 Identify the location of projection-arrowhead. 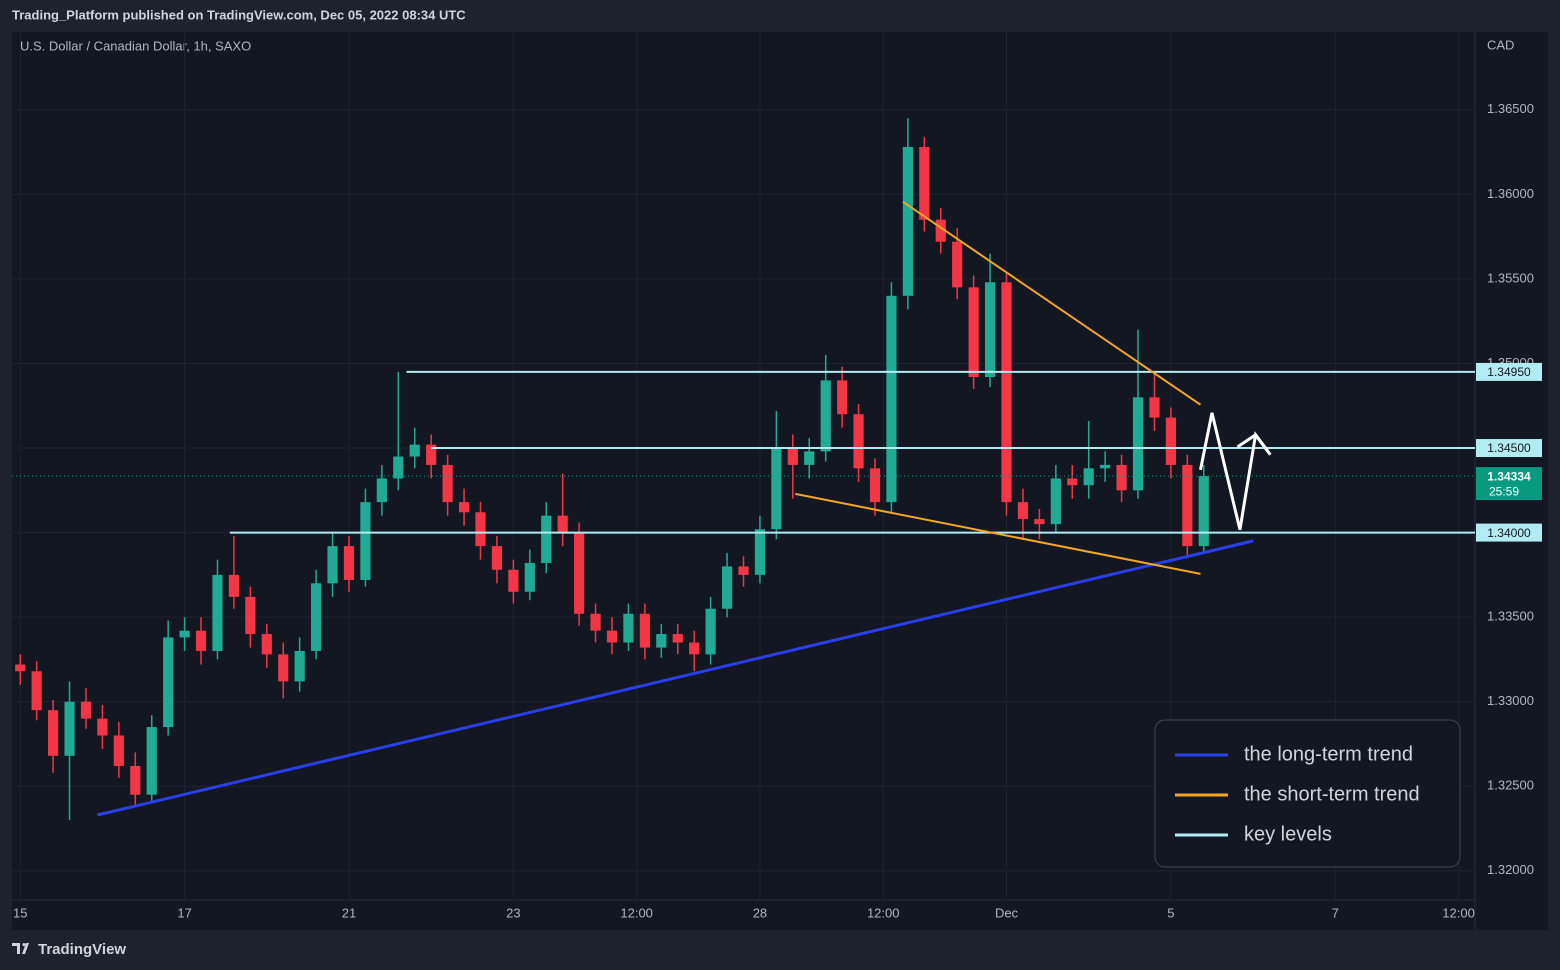
(1252, 442).